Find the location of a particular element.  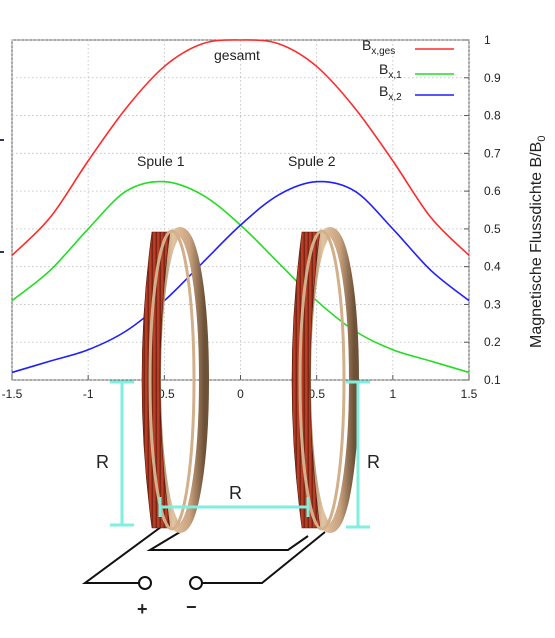

x-tick-label: -1 is located at coordinates (88, 394).